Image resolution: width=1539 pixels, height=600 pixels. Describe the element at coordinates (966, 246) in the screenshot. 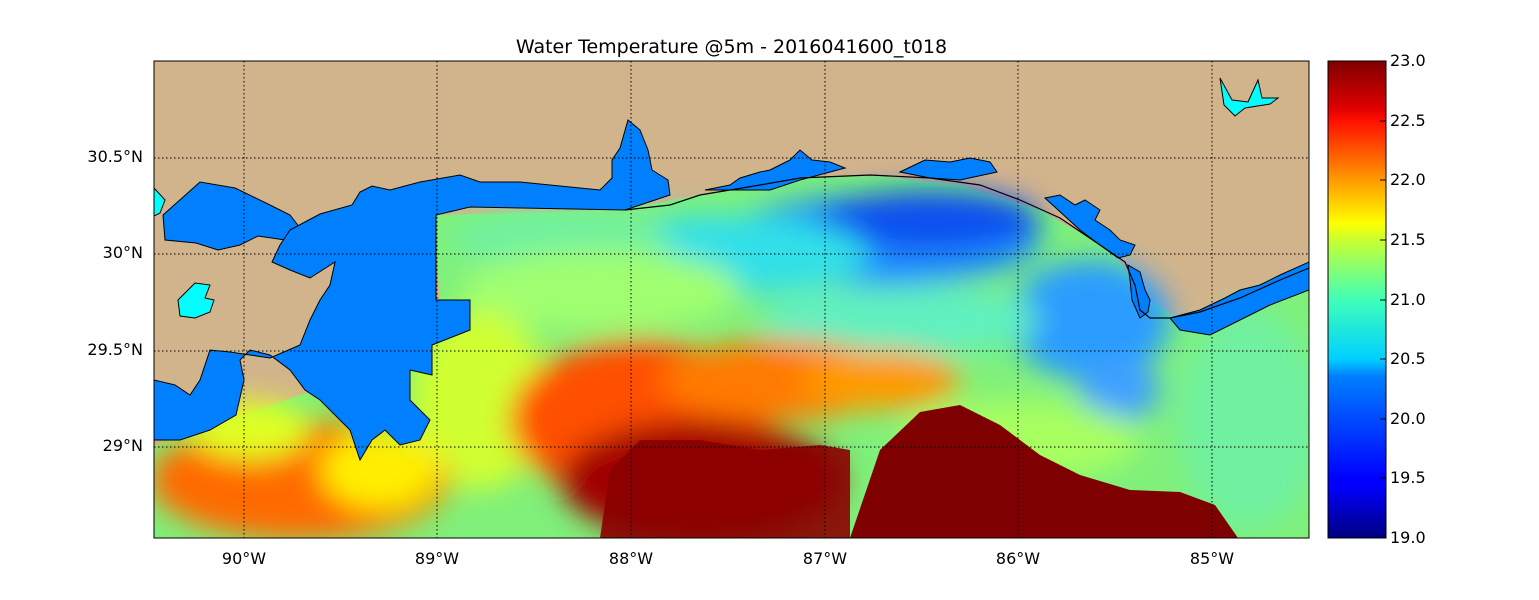

I see `coastline` at that location.